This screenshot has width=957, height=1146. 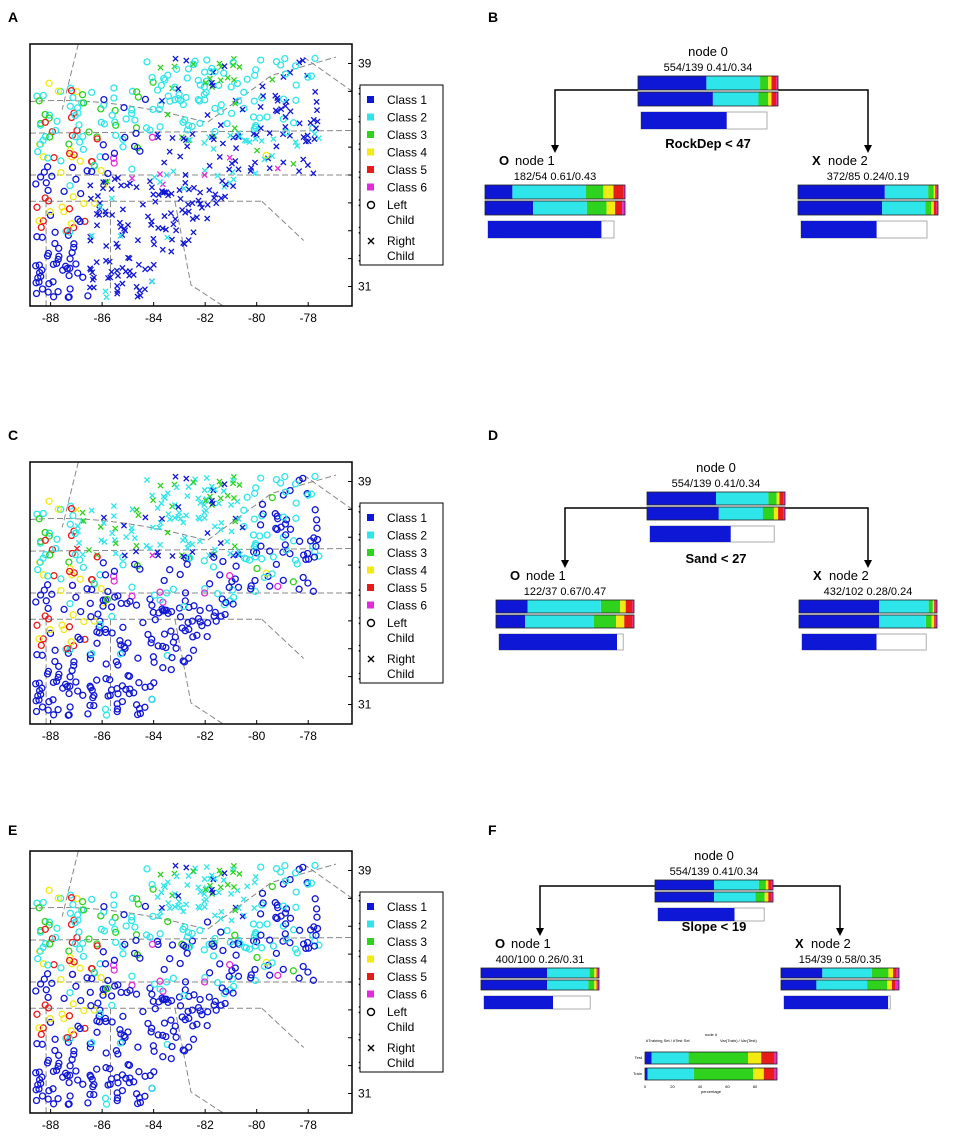 What do you see at coordinates (493, 17) in the screenshot?
I see `panel-label-B: B` at bounding box center [493, 17].